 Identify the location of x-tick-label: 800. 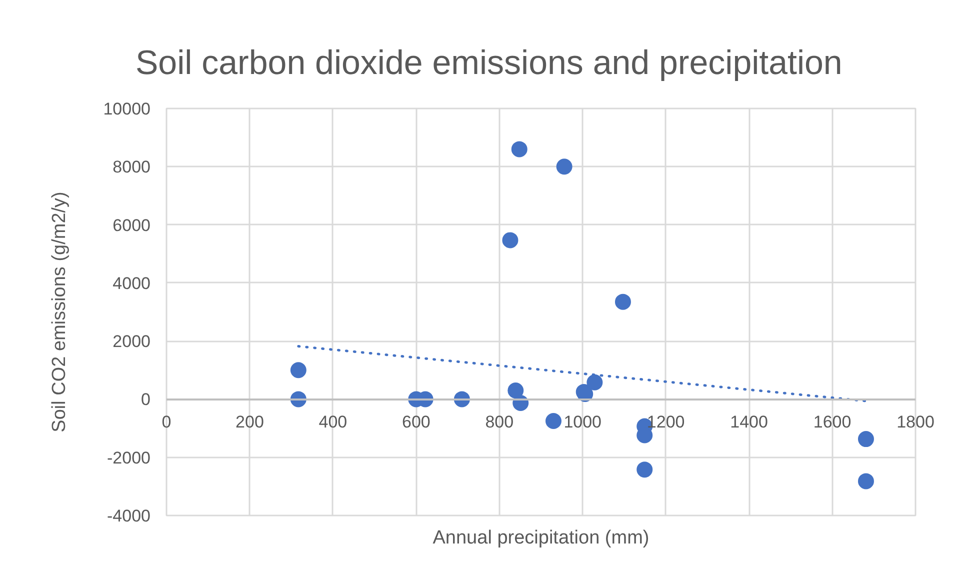
(499, 422).